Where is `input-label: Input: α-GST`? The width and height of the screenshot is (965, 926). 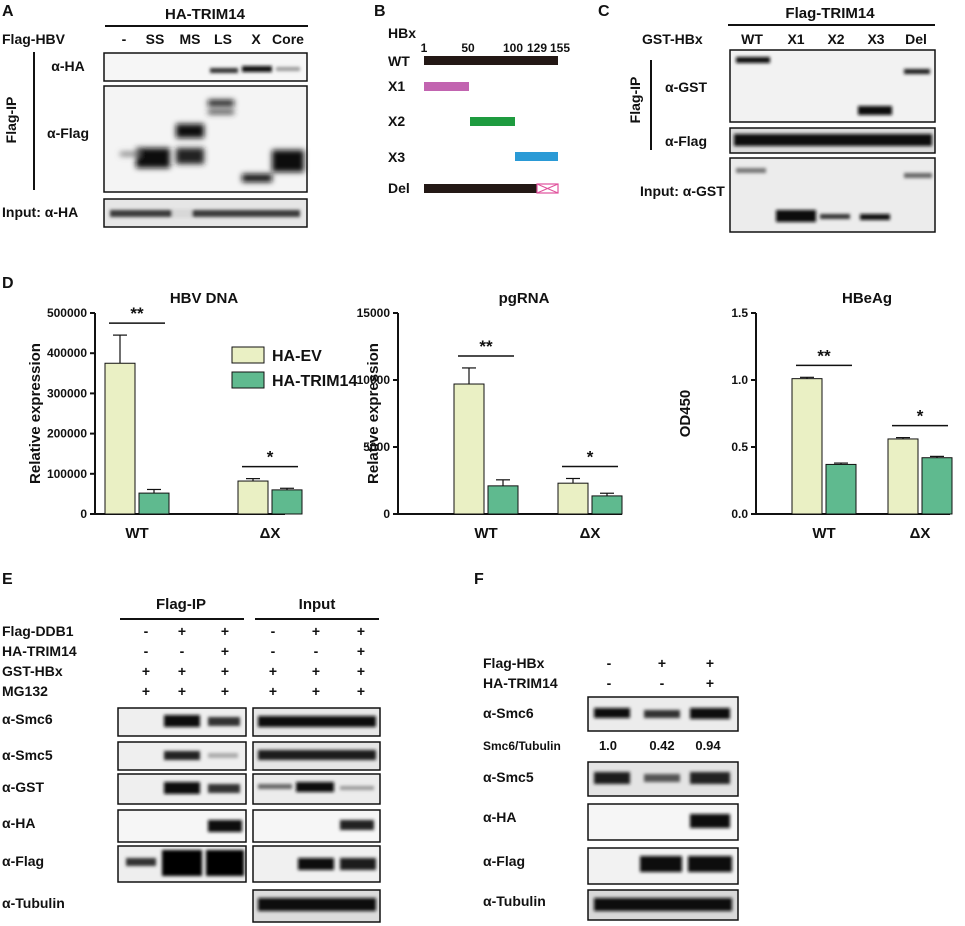
input-label: Input: α-GST is located at coordinates (682, 191).